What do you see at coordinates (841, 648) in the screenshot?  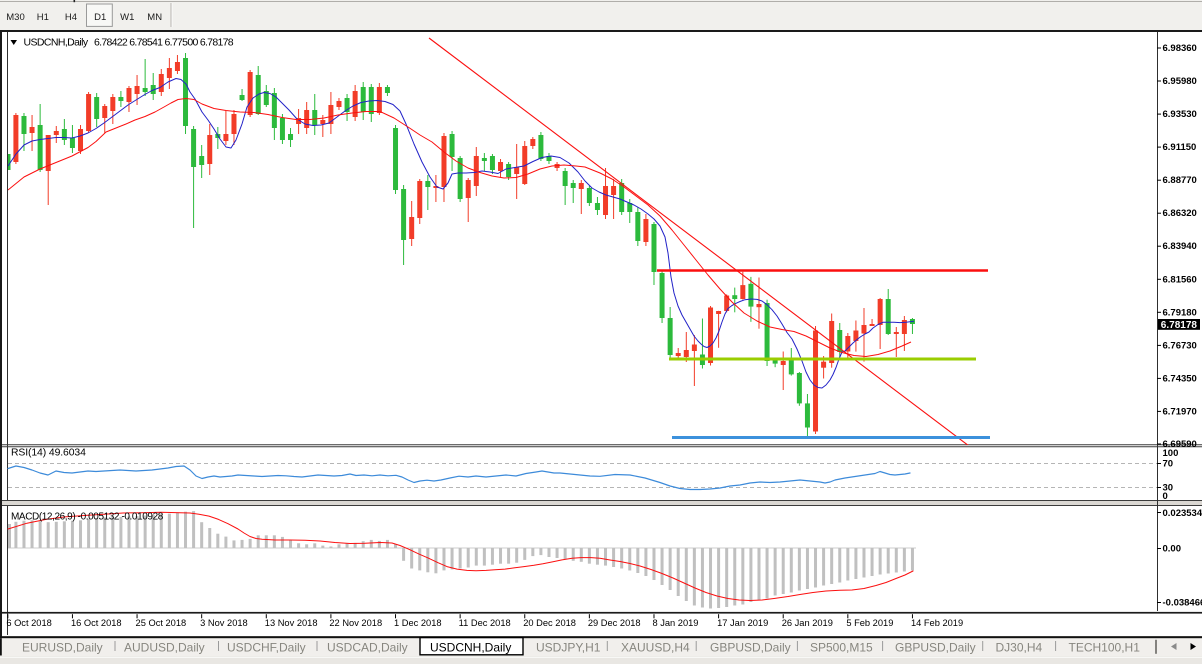 I see `svg-text: SP500,M15` at bounding box center [841, 648].